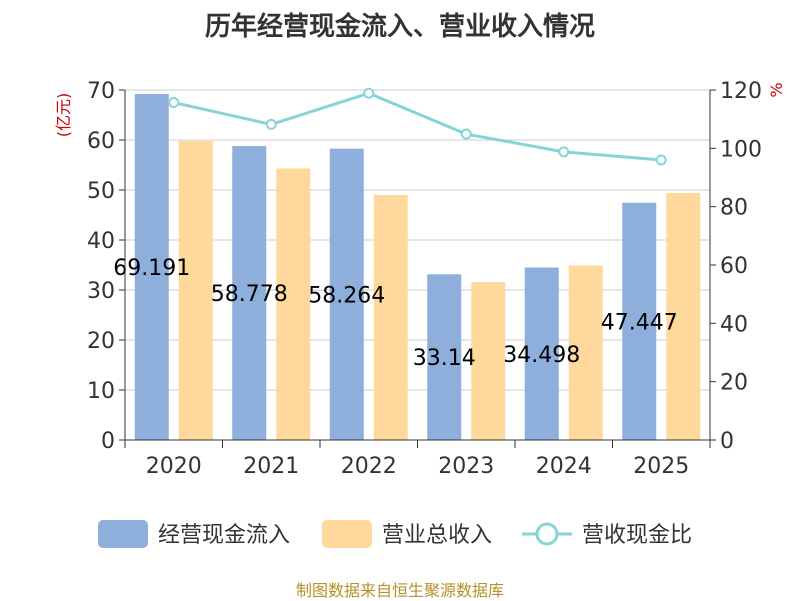  I want to click on right-axis-label: %, so click(776, 89).